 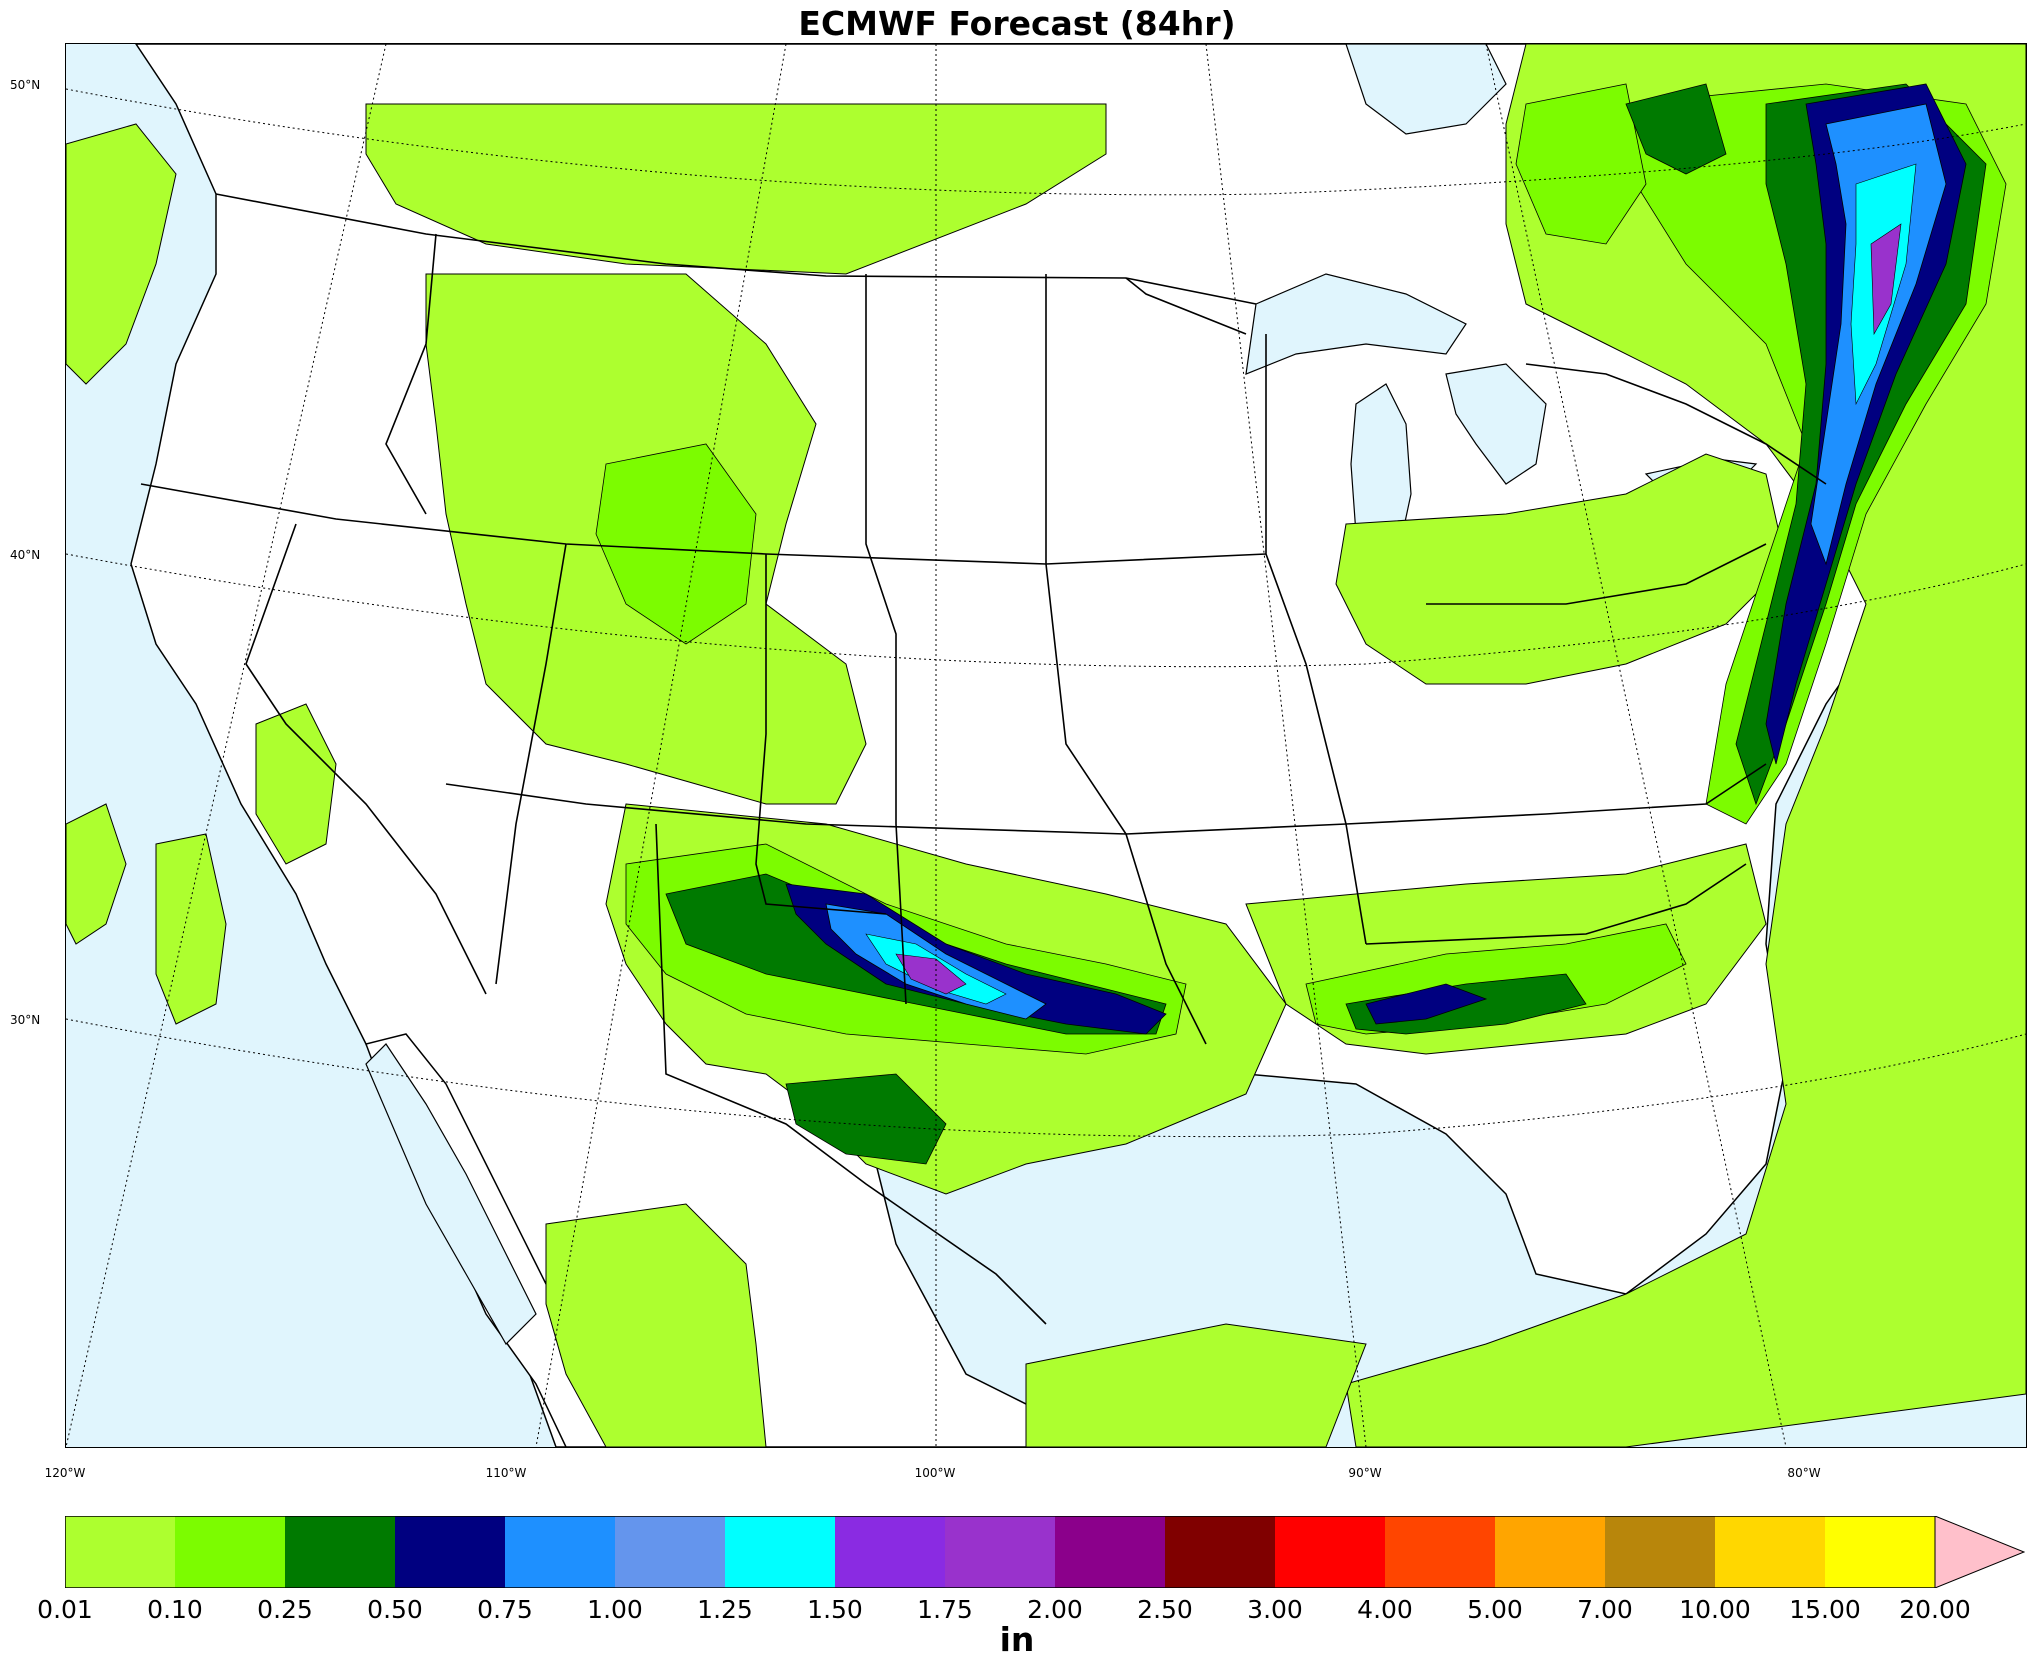 I want to click on colorbar-tick-label: 0.75, so click(x=505, y=1609).